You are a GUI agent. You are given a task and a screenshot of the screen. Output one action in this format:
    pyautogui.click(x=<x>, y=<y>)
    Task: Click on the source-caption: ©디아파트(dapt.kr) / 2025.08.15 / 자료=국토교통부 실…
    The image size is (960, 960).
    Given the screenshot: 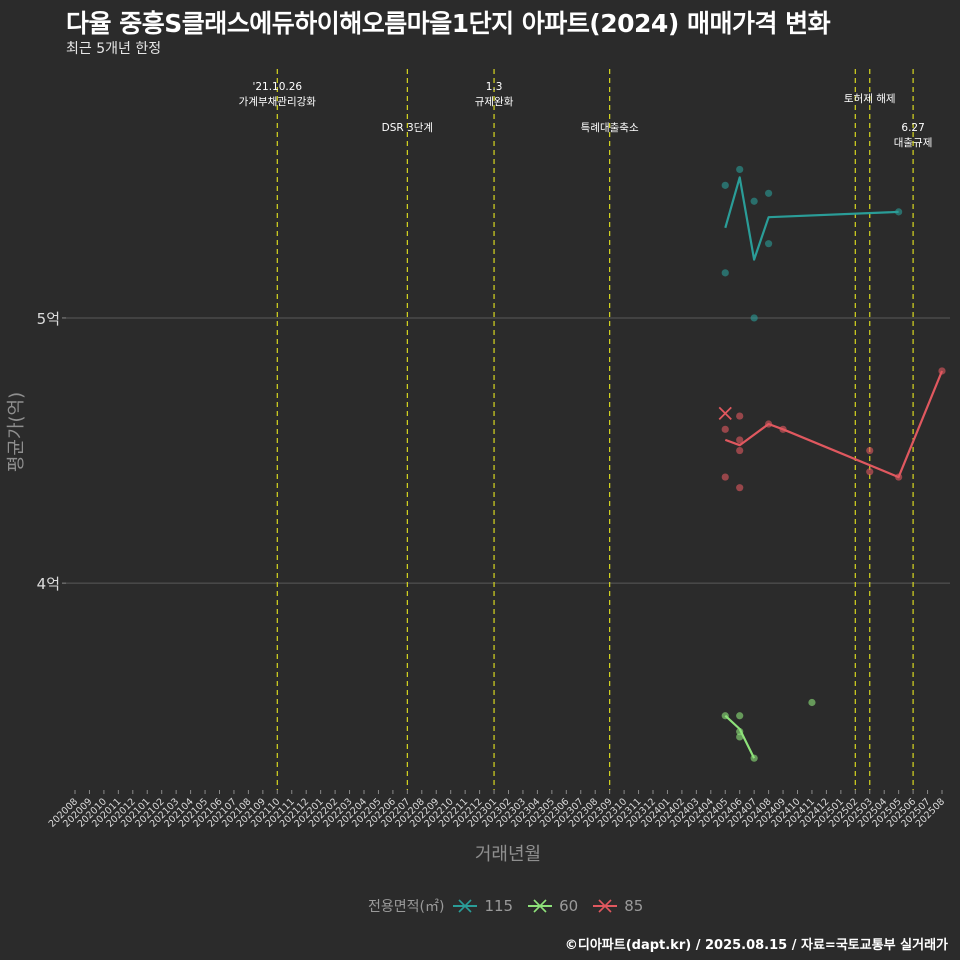 What is the action you would take?
    pyautogui.click(x=756, y=945)
    